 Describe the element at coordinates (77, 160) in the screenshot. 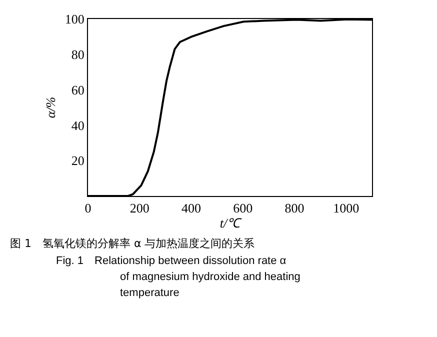

I see `y-tick-label: 20` at that location.